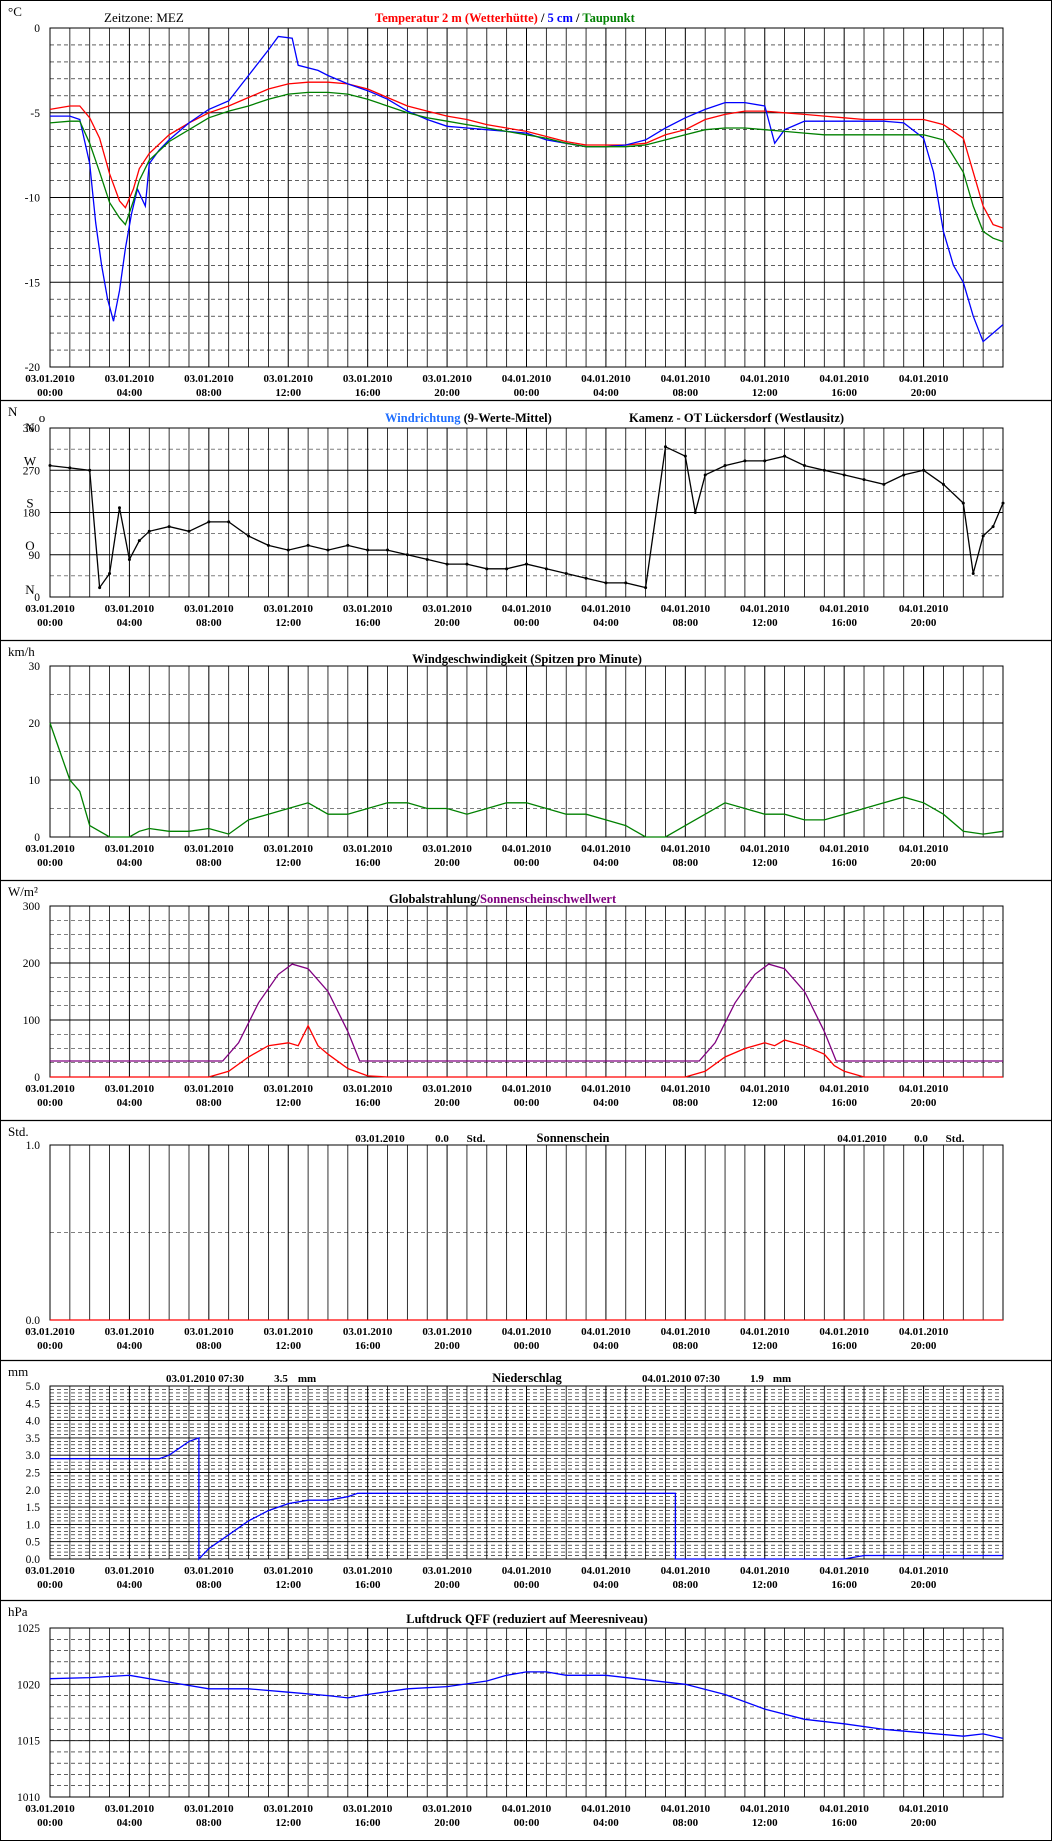 This screenshot has width=1052, height=1841. I want to click on y-tick-label: 1.0, so click(33, 1525).